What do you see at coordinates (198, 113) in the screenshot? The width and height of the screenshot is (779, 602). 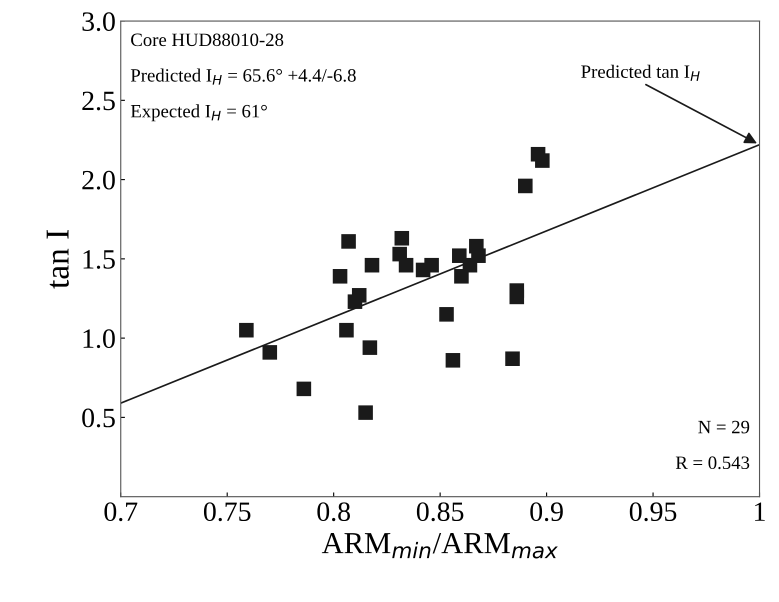 I see `annotation: Expected I$_{H}$ = 61°` at bounding box center [198, 113].